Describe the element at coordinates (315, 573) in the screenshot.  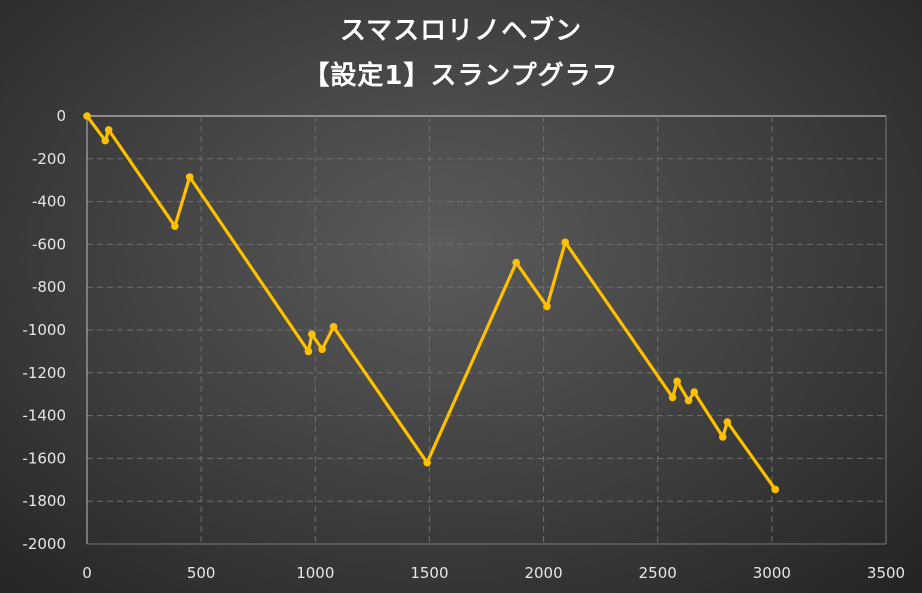
I see `x-tick-label: 1000` at that location.